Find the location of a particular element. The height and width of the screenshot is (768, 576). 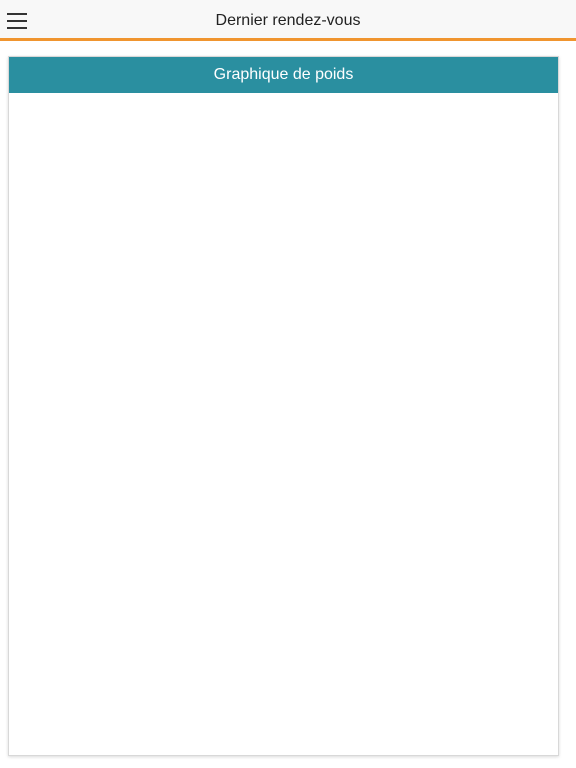

x-tick-label: 14-03-2016 is located at coordinates (517, 735).